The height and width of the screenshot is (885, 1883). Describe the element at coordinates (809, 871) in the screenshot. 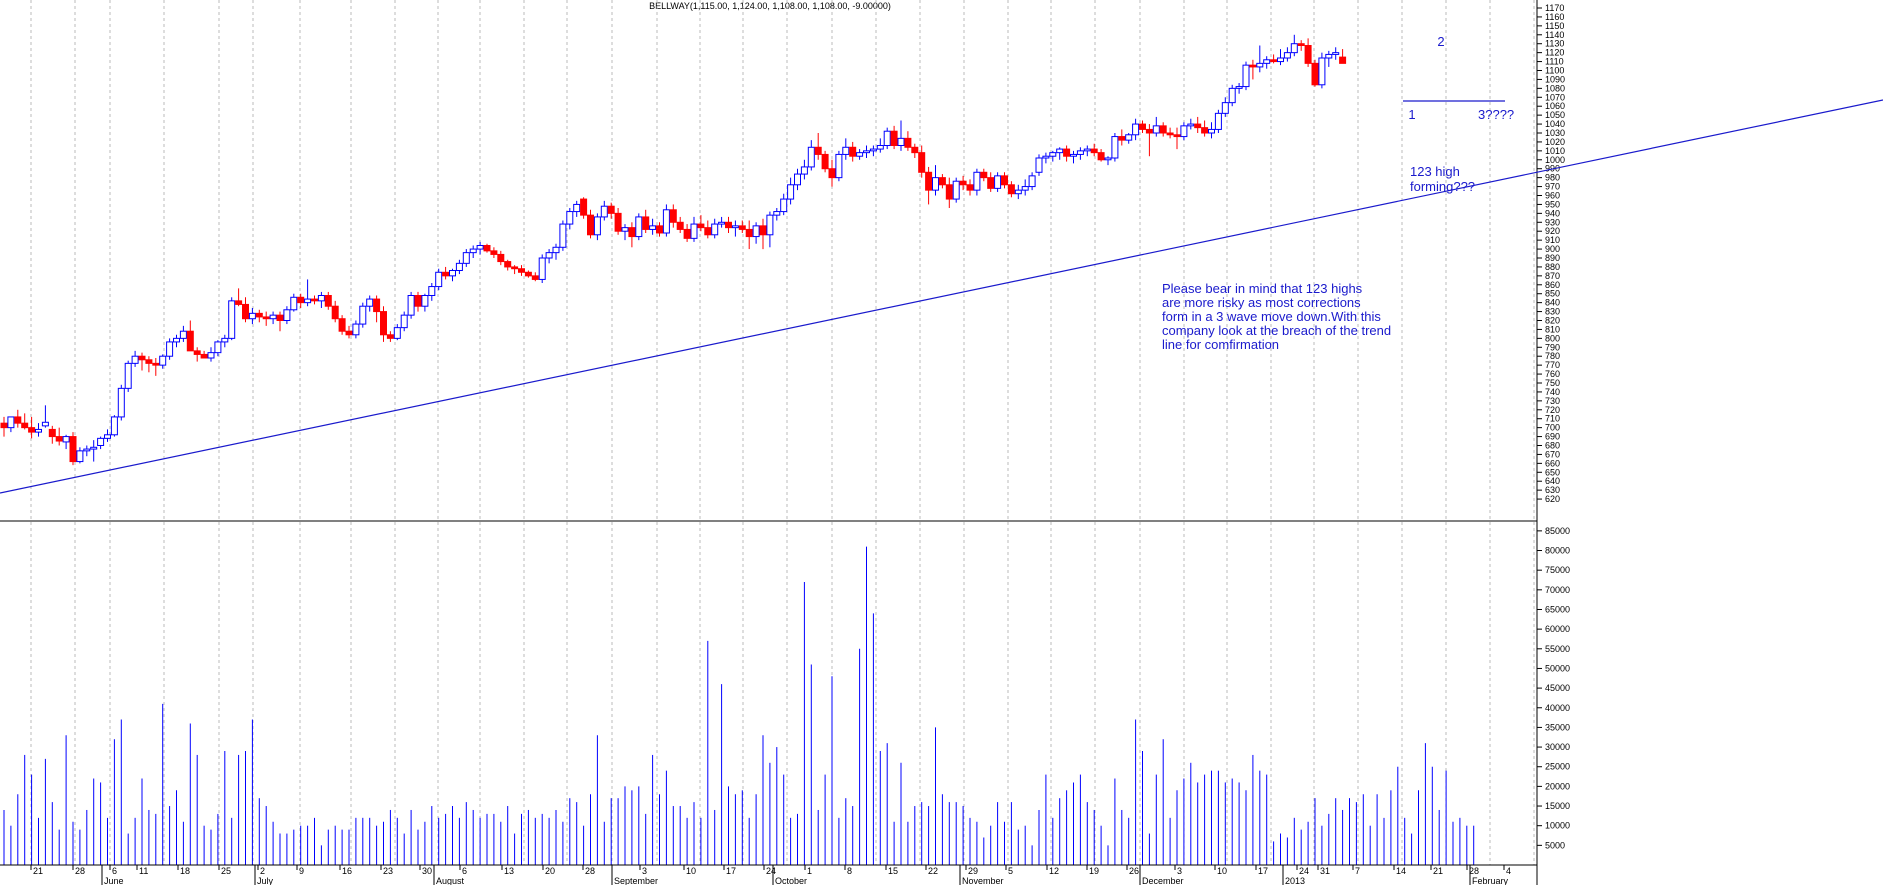

I see `day-tick-label: 1` at that location.